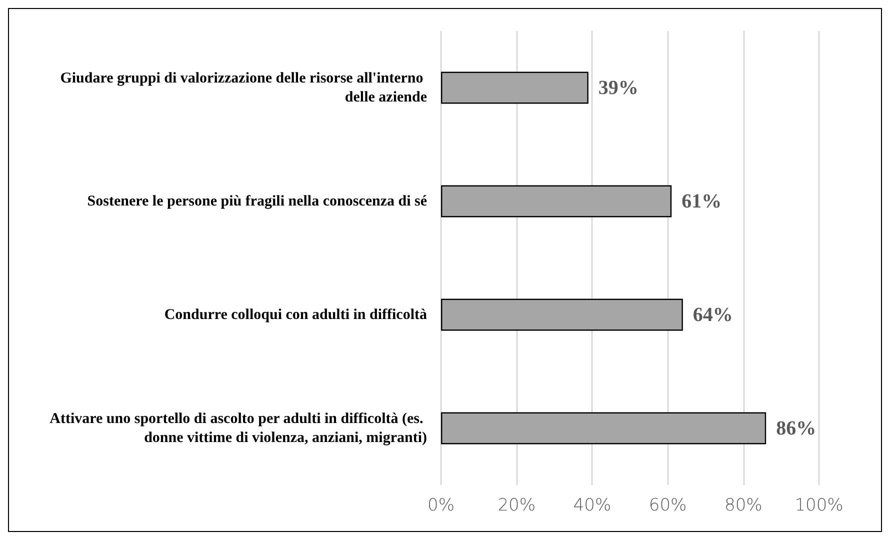  Describe the element at coordinates (244, 88) in the screenshot. I see `y-tick-label: Giudare gruppi di valorizzazione delle risorse all'interno delle aziende` at that location.